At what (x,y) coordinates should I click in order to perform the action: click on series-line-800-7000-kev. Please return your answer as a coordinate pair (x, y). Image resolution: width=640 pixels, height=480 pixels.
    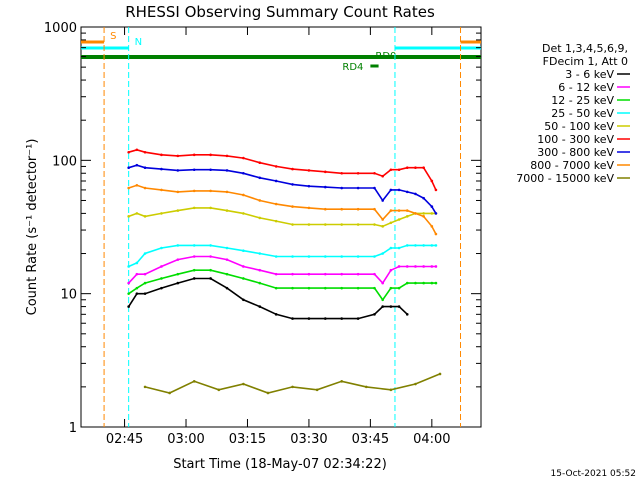
    Looking at the image, I should click on (282, 209).